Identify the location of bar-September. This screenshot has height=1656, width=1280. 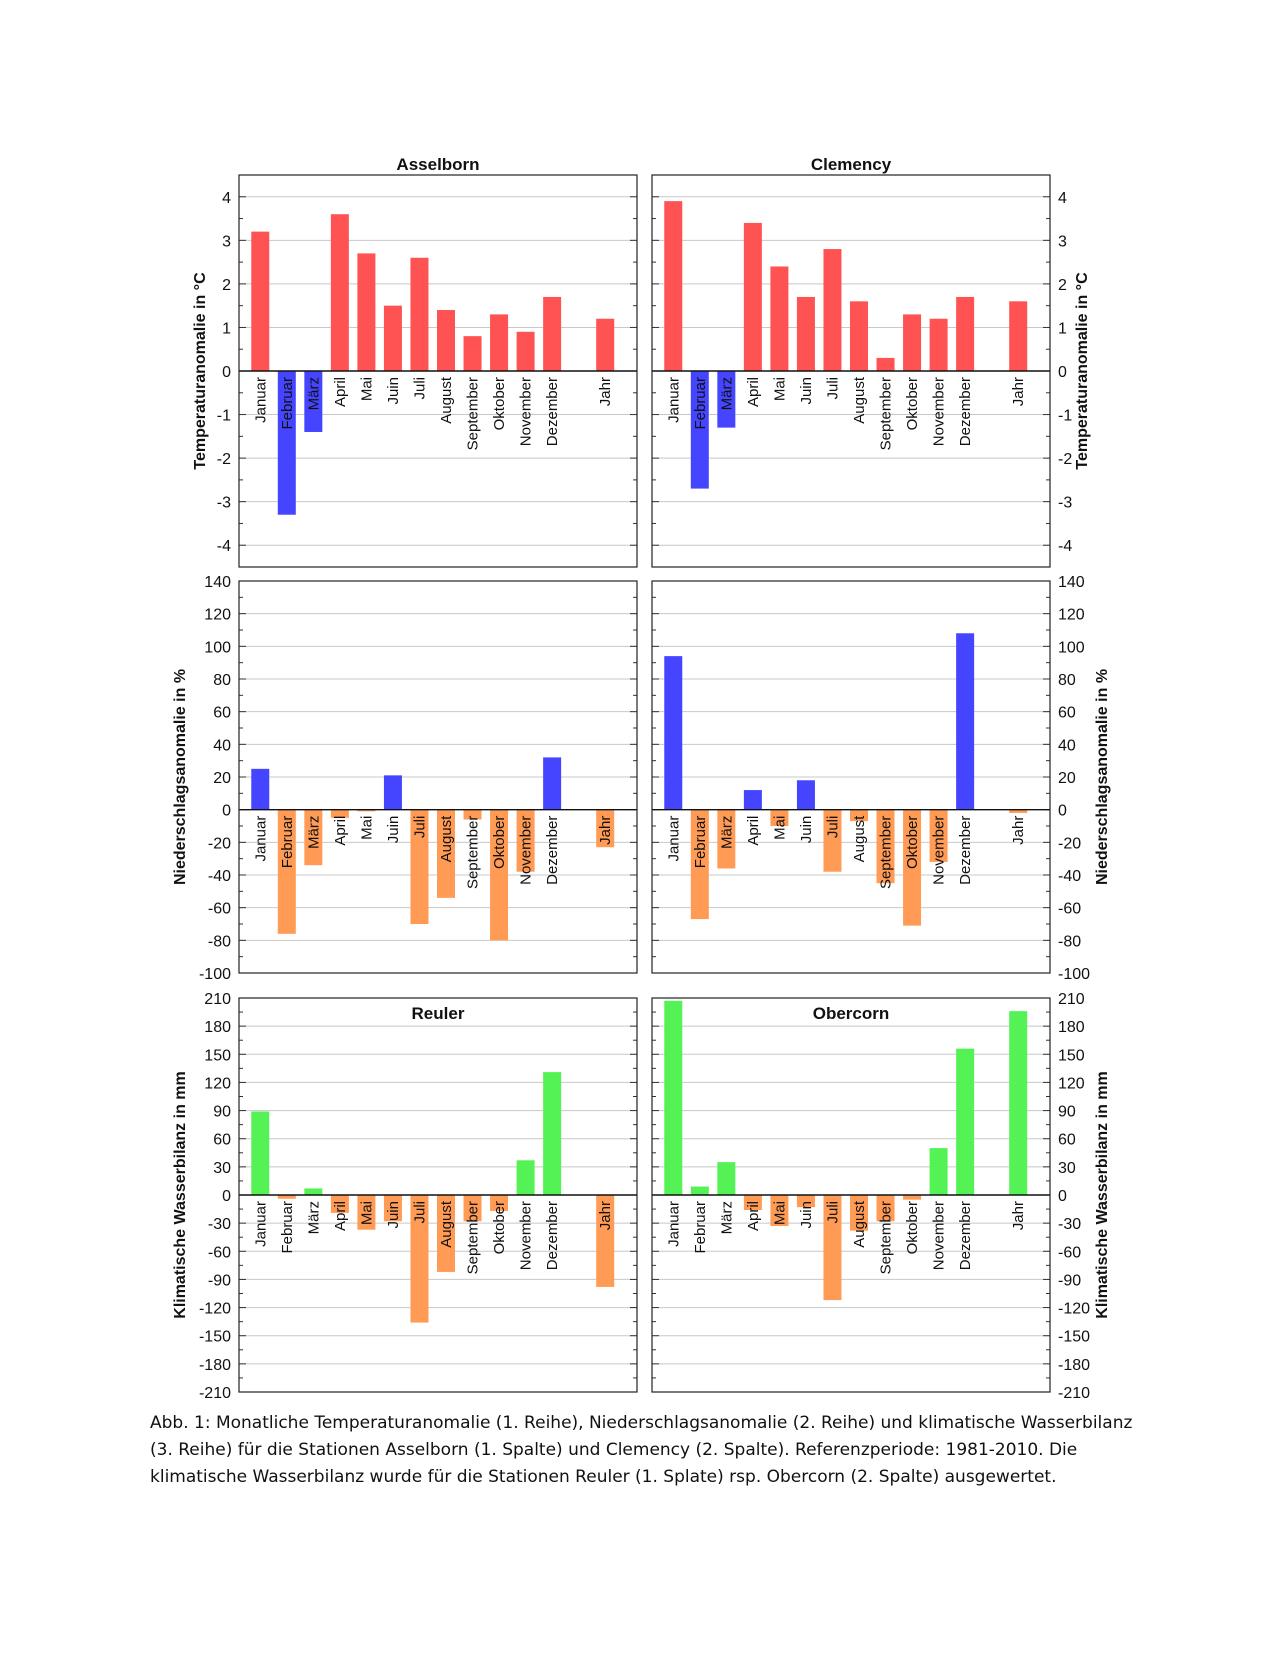
(472, 1208).